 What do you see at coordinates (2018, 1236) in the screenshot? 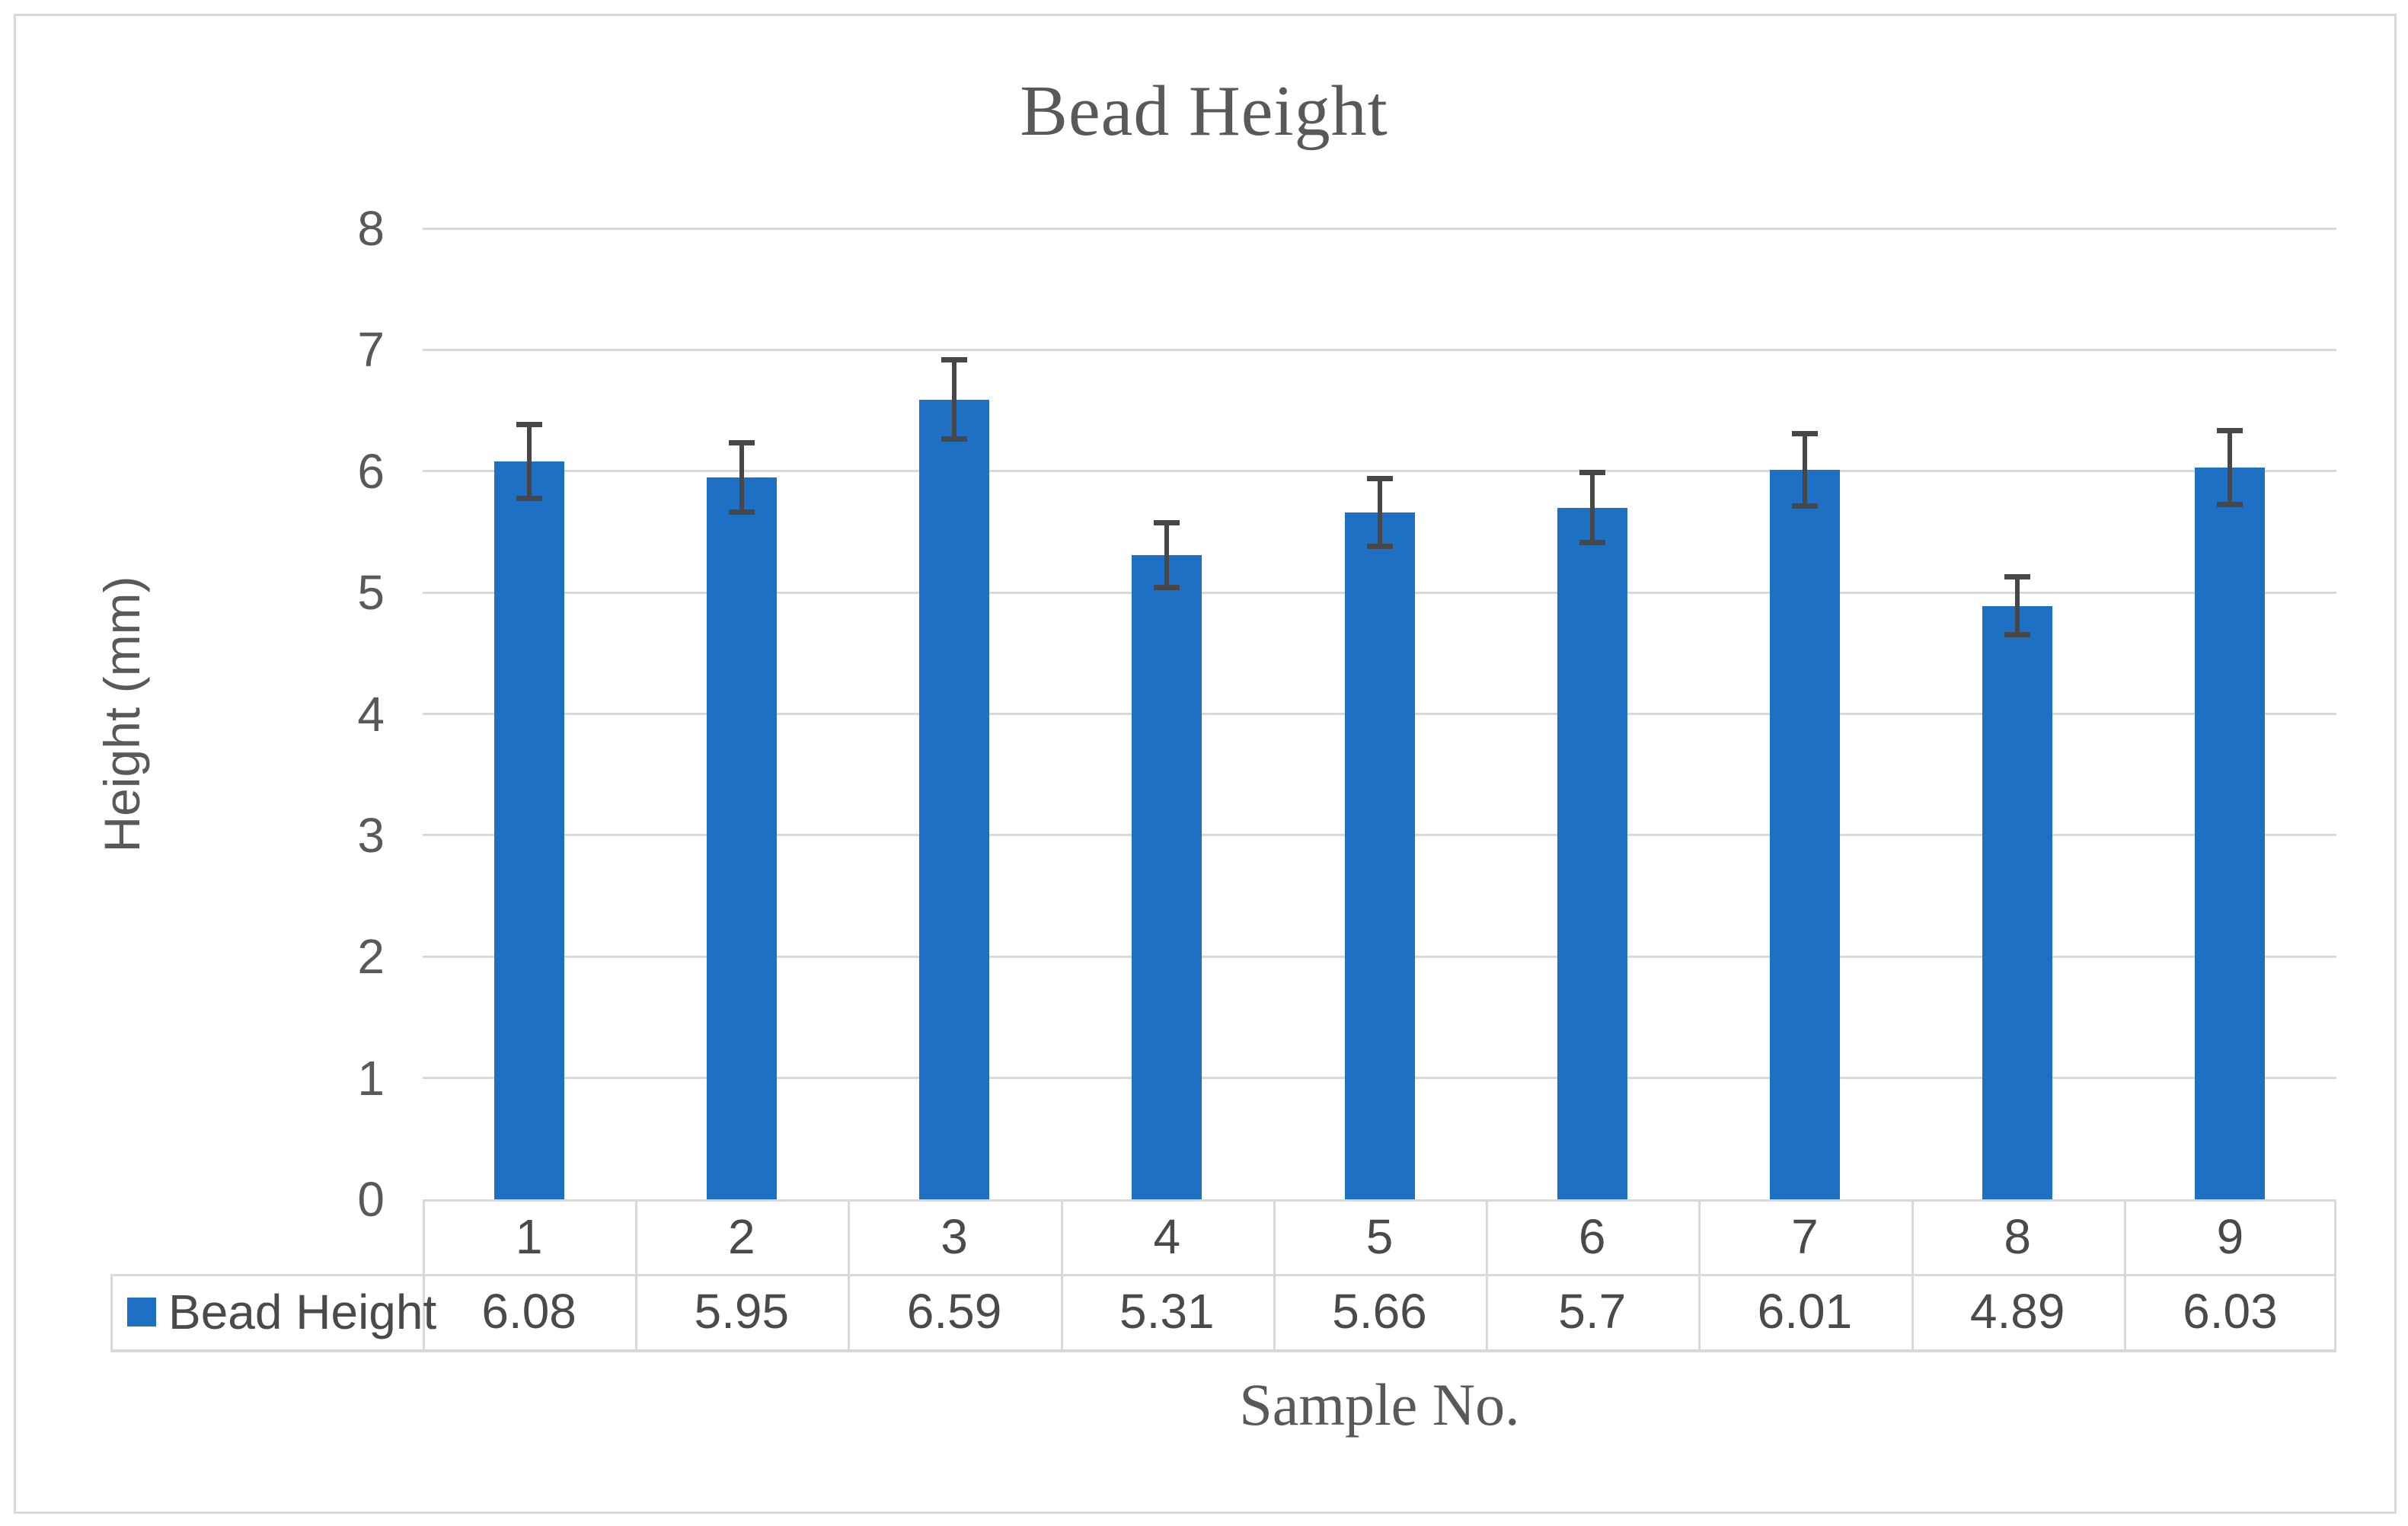
I see `category-cell: 8` at bounding box center [2018, 1236].